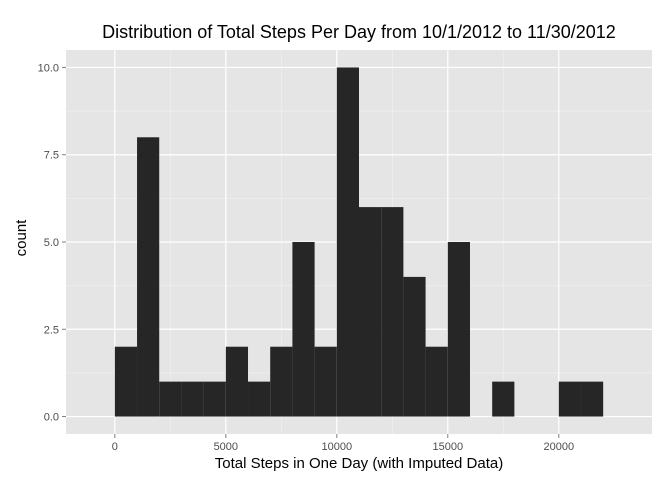 The height and width of the screenshot is (480, 672). What do you see at coordinates (447, 447) in the screenshot?
I see `x-tick-label: 15000` at bounding box center [447, 447].